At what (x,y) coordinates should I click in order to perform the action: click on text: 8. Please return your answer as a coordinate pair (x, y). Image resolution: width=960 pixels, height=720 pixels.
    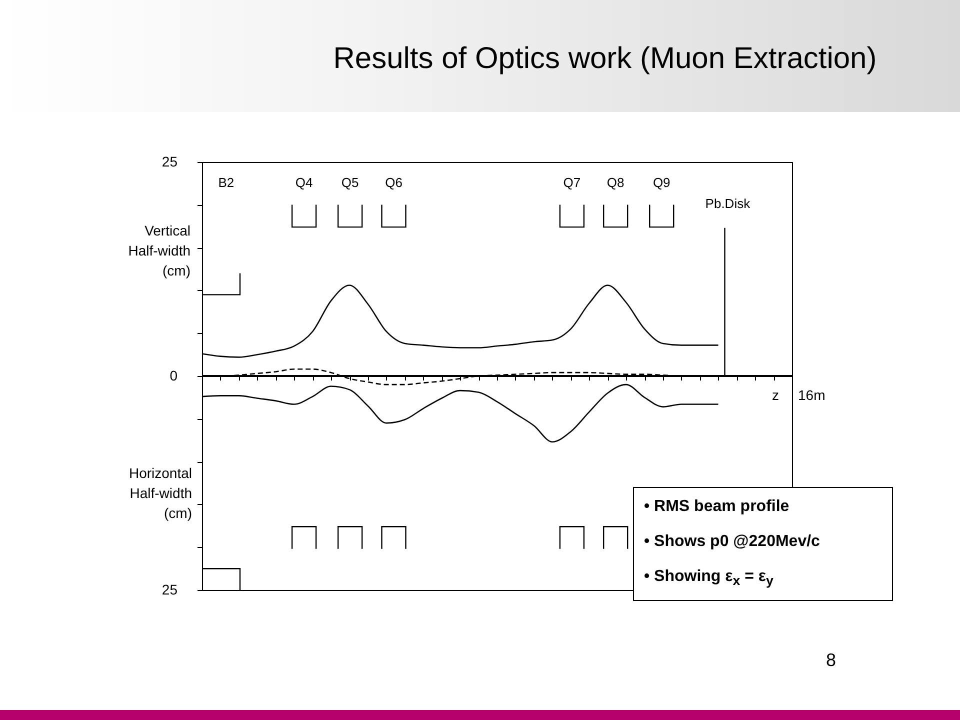
    Looking at the image, I should click on (831, 660).